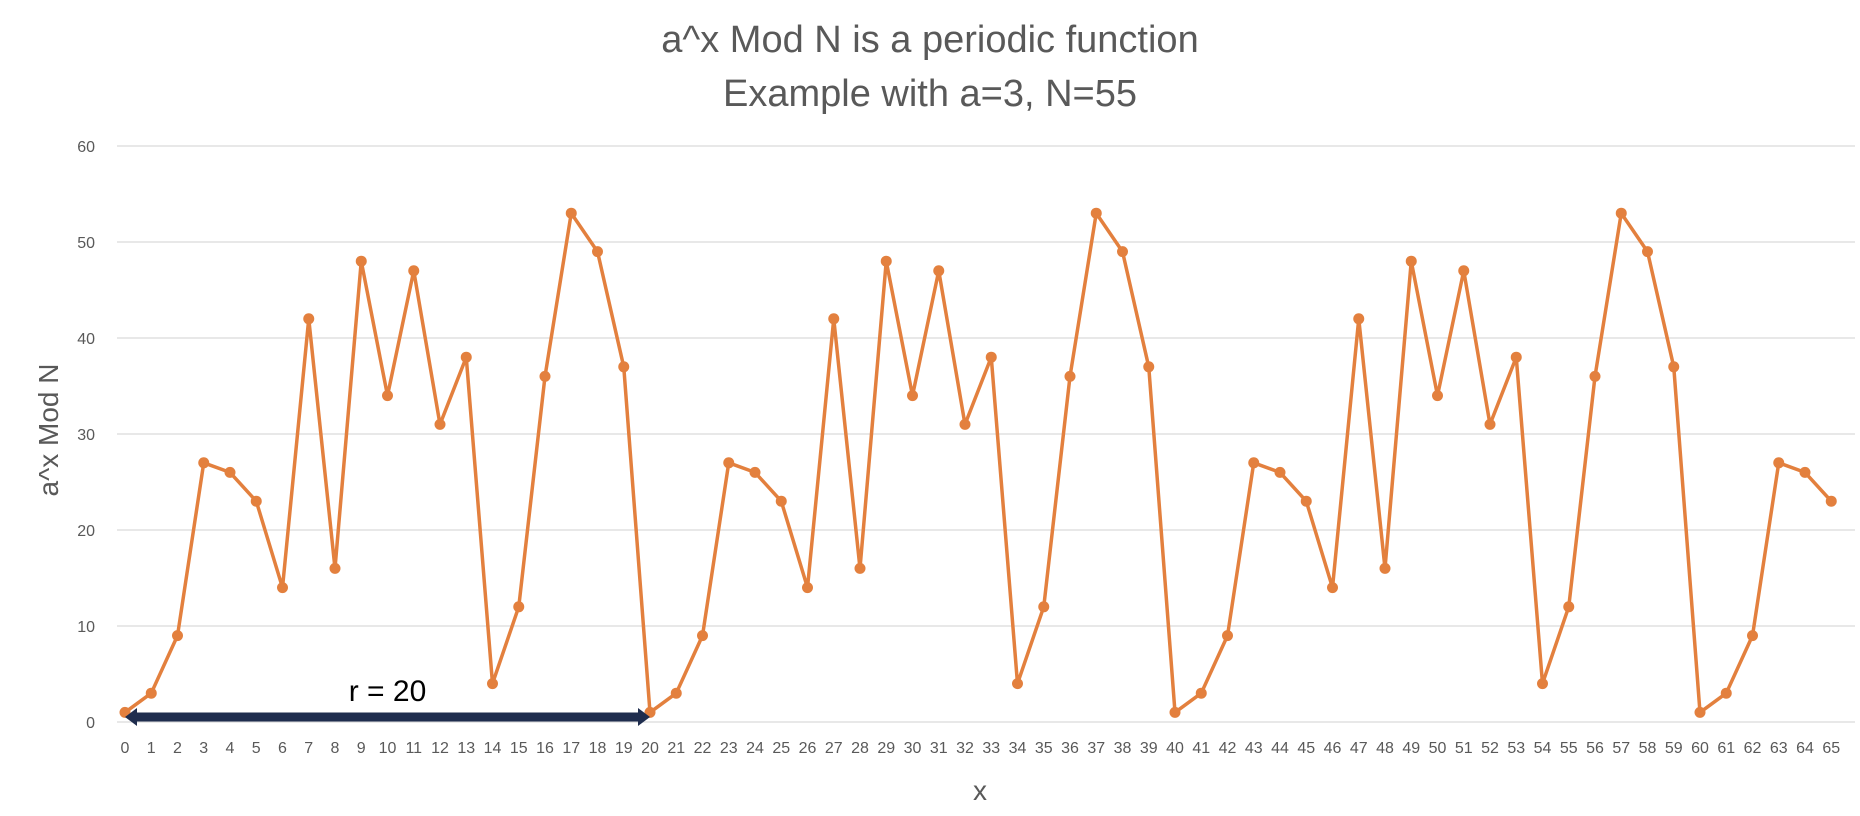 This screenshot has width=1860, height=816. What do you see at coordinates (1831, 748) in the screenshot?
I see `x-tick-label: 65` at bounding box center [1831, 748].